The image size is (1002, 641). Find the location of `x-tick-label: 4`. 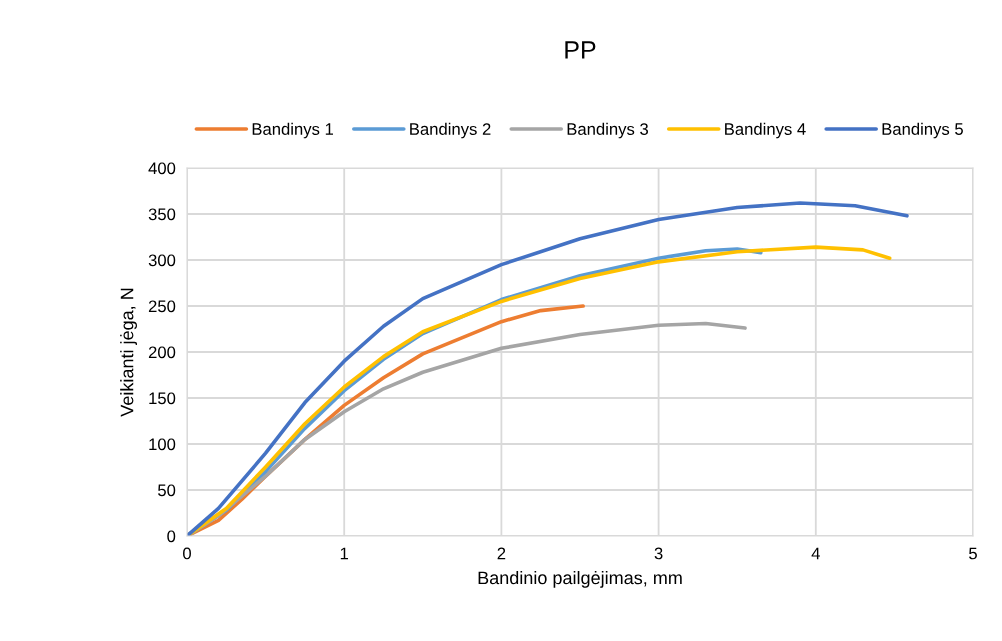

x-tick-label: 4 is located at coordinates (815, 553).